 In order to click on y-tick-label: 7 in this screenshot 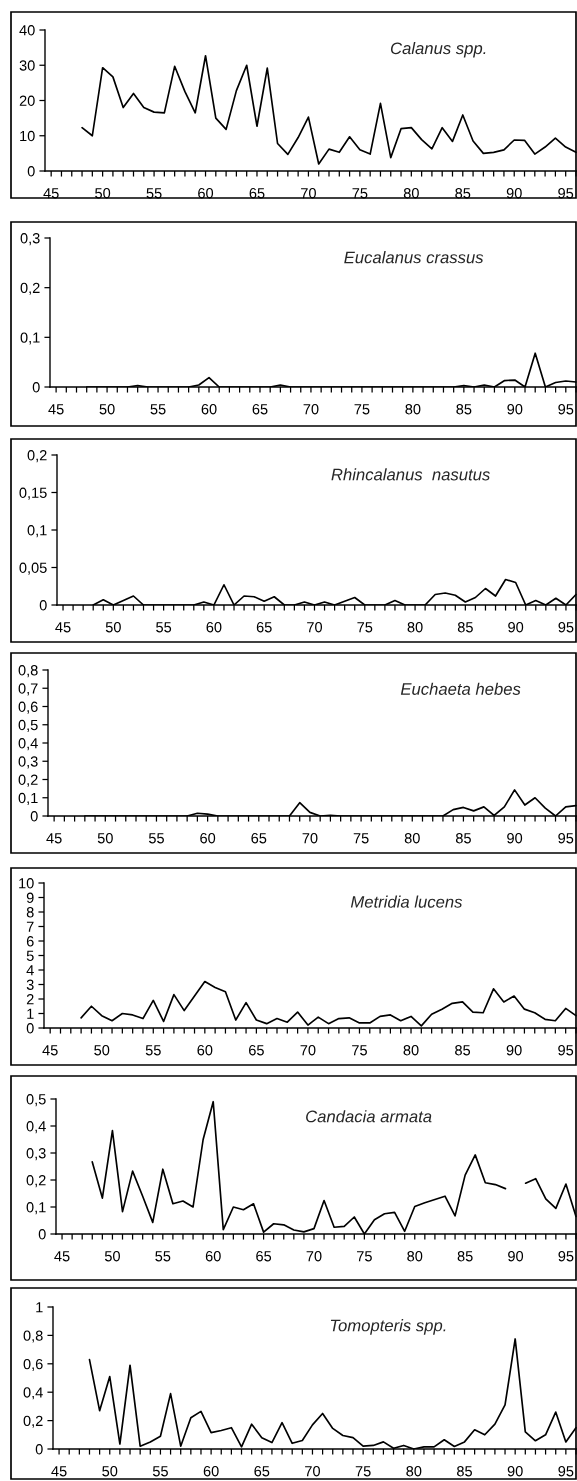, I will do `click(30, 926)`.